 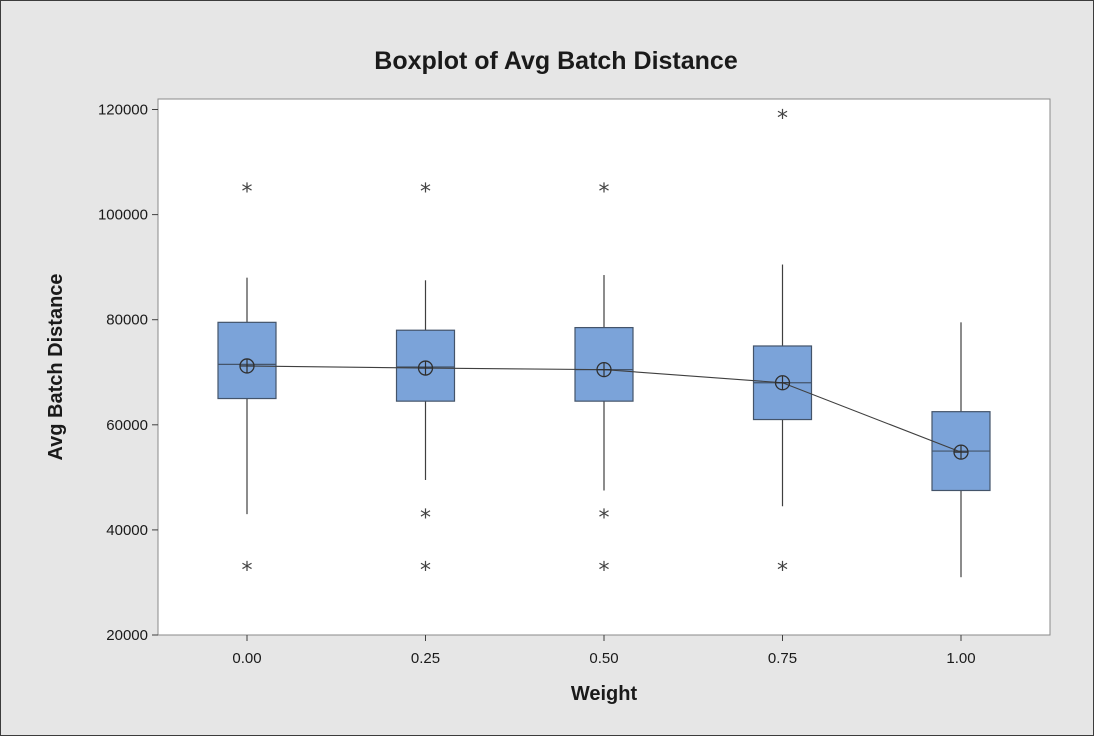 What do you see at coordinates (127, 320) in the screenshot?
I see `y-tick-label: 80000` at bounding box center [127, 320].